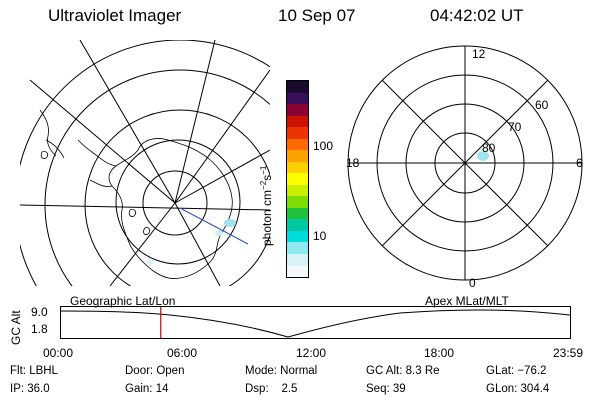  Describe the element at coordinates (518, 389) in the screenshot. I see `glon-info: GLon: 304.4` at that location.